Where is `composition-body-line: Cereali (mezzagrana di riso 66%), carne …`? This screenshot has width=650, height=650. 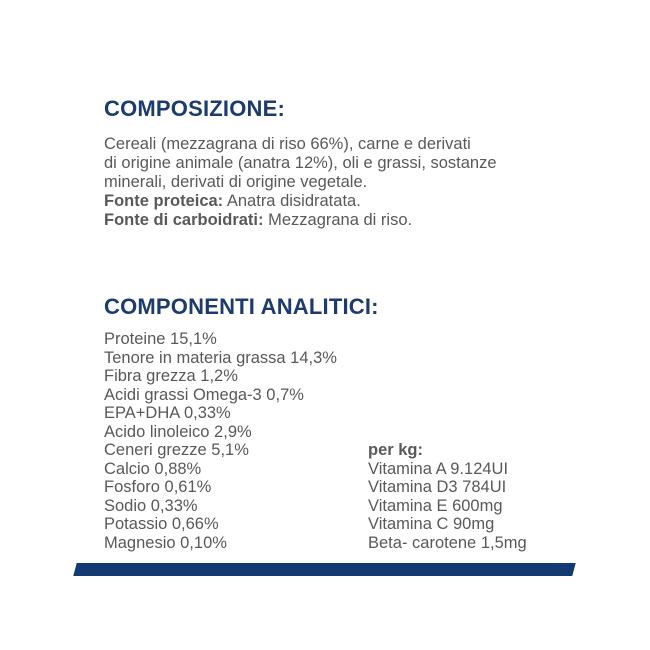
composition-body-line: Cereali (mezzagrana di riso 66%), carne … is located at coordinates (287, 144).